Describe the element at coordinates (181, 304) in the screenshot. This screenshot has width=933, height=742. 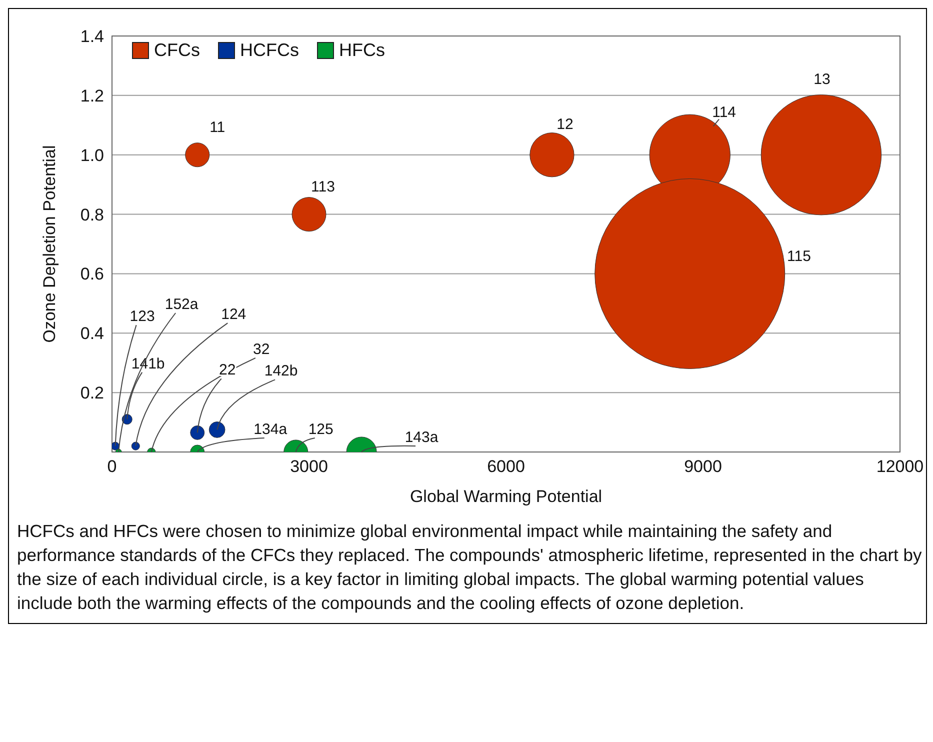
I see `annotation: 152a` at that location.